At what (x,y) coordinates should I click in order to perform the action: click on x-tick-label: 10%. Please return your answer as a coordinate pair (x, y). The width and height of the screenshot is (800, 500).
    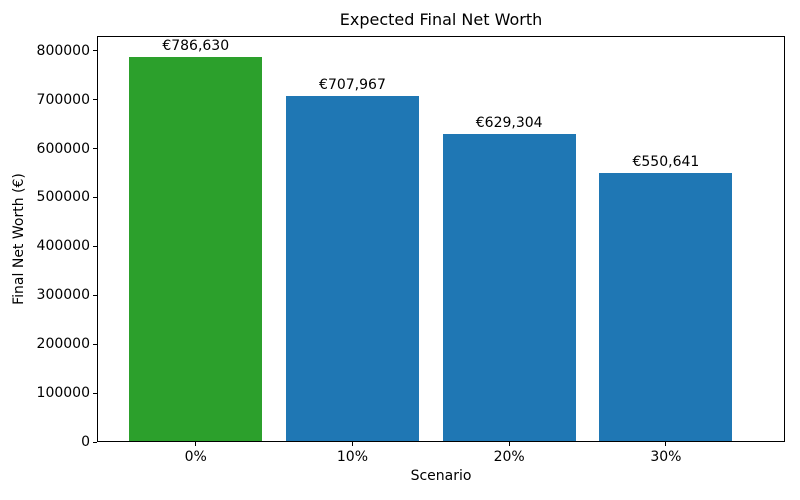
    Looking at the image, I should click on (352, 457).